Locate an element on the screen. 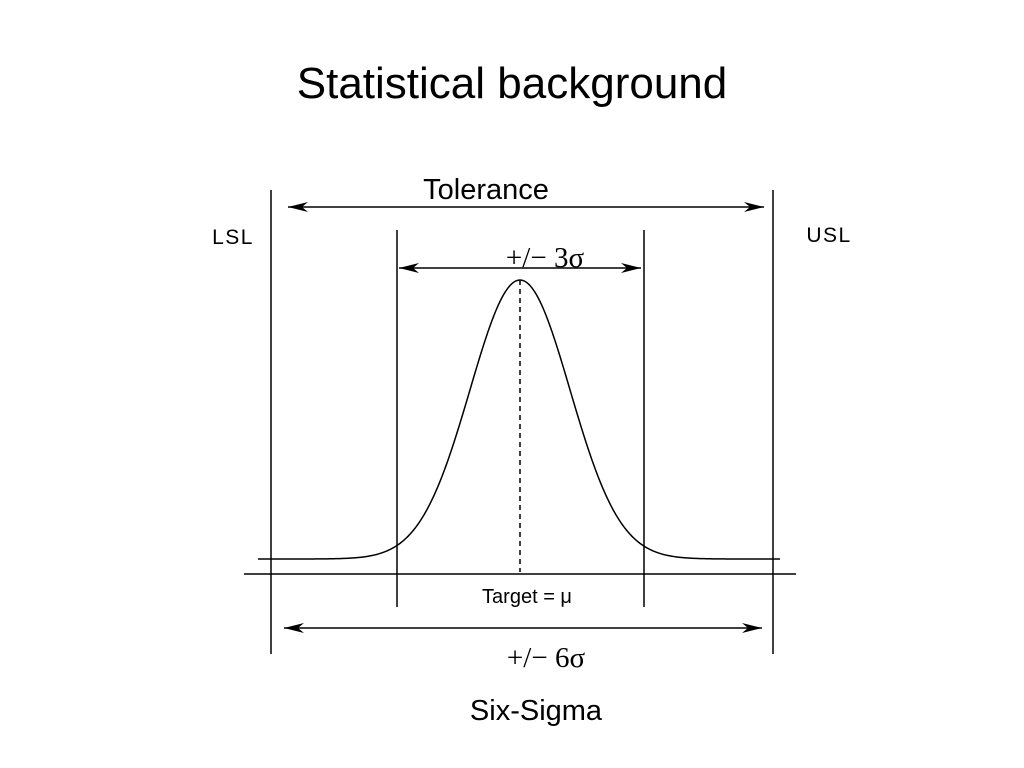 Image resolution: width=1024 pixels, height=768 pixels. three-sigma-label: +/− 3σ is located at coordinates (545, 258).